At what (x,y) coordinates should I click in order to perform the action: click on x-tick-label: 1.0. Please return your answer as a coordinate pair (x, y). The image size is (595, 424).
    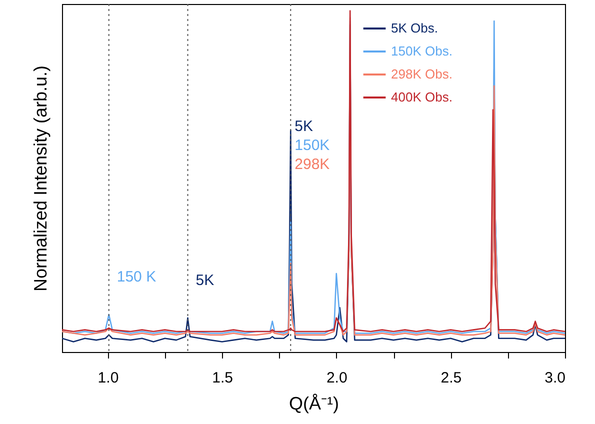
    Looking at the image, I should click on (108, 378).